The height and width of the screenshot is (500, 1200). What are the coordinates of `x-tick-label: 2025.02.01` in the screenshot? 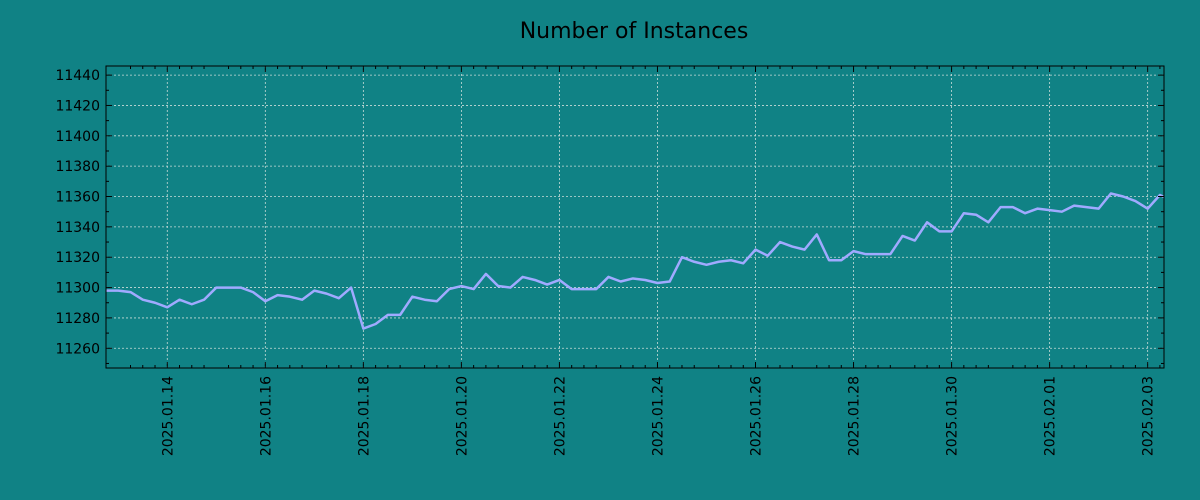 It's located at (1051, 416).